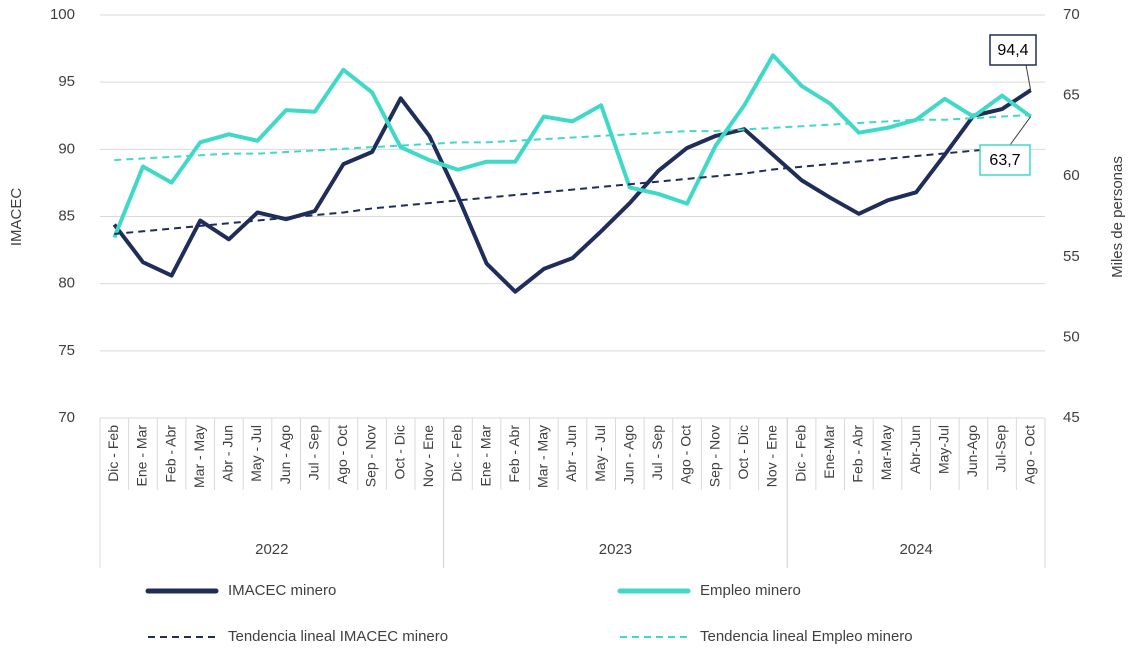 Image resolution: width=1133 pixels, height=650 pixels. Describe the element at coordinates (972, 451) in the screenshot. I see `x-tick-label: Jun-Ago` at that location.